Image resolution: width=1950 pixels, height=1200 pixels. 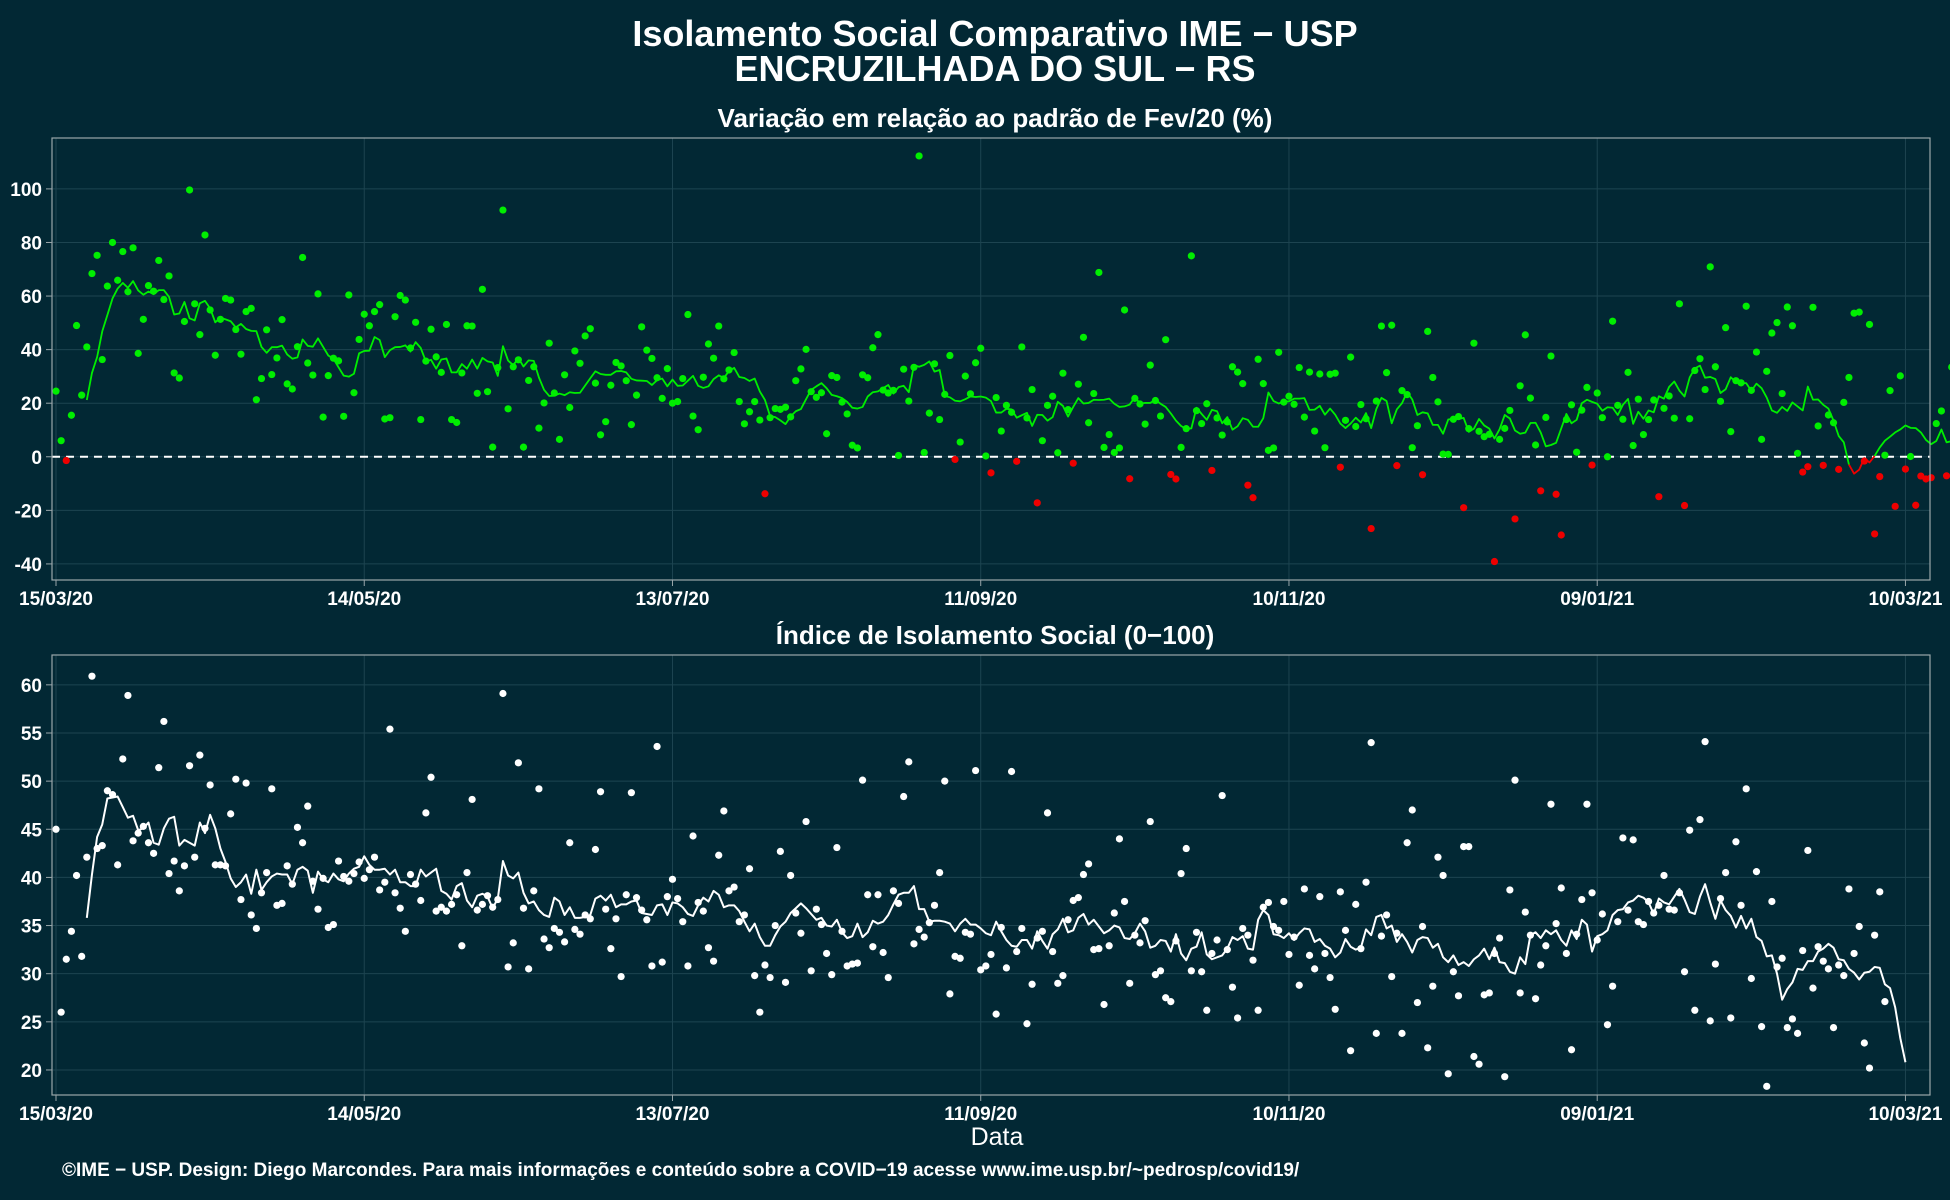 What do you see at coordinates (1597, 599) in the screenshot?
I see `variation-x-tick-label: 09/01/21` at bounding box center [1597, 599].